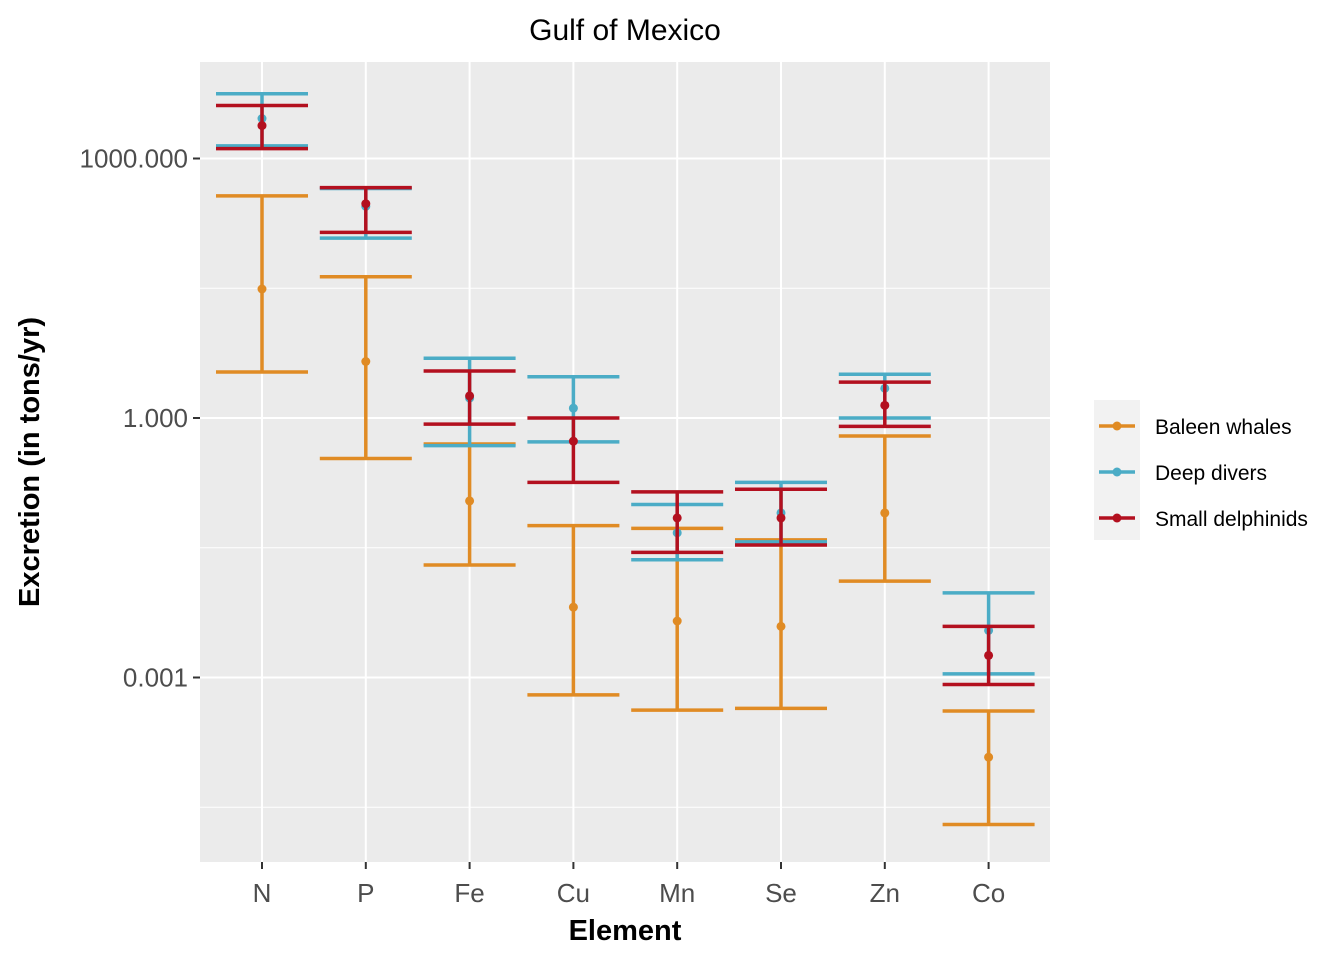 This screenshot has width=1344, height=960. I want to click on legend-label: Small delphinids, so click(1231, 519).